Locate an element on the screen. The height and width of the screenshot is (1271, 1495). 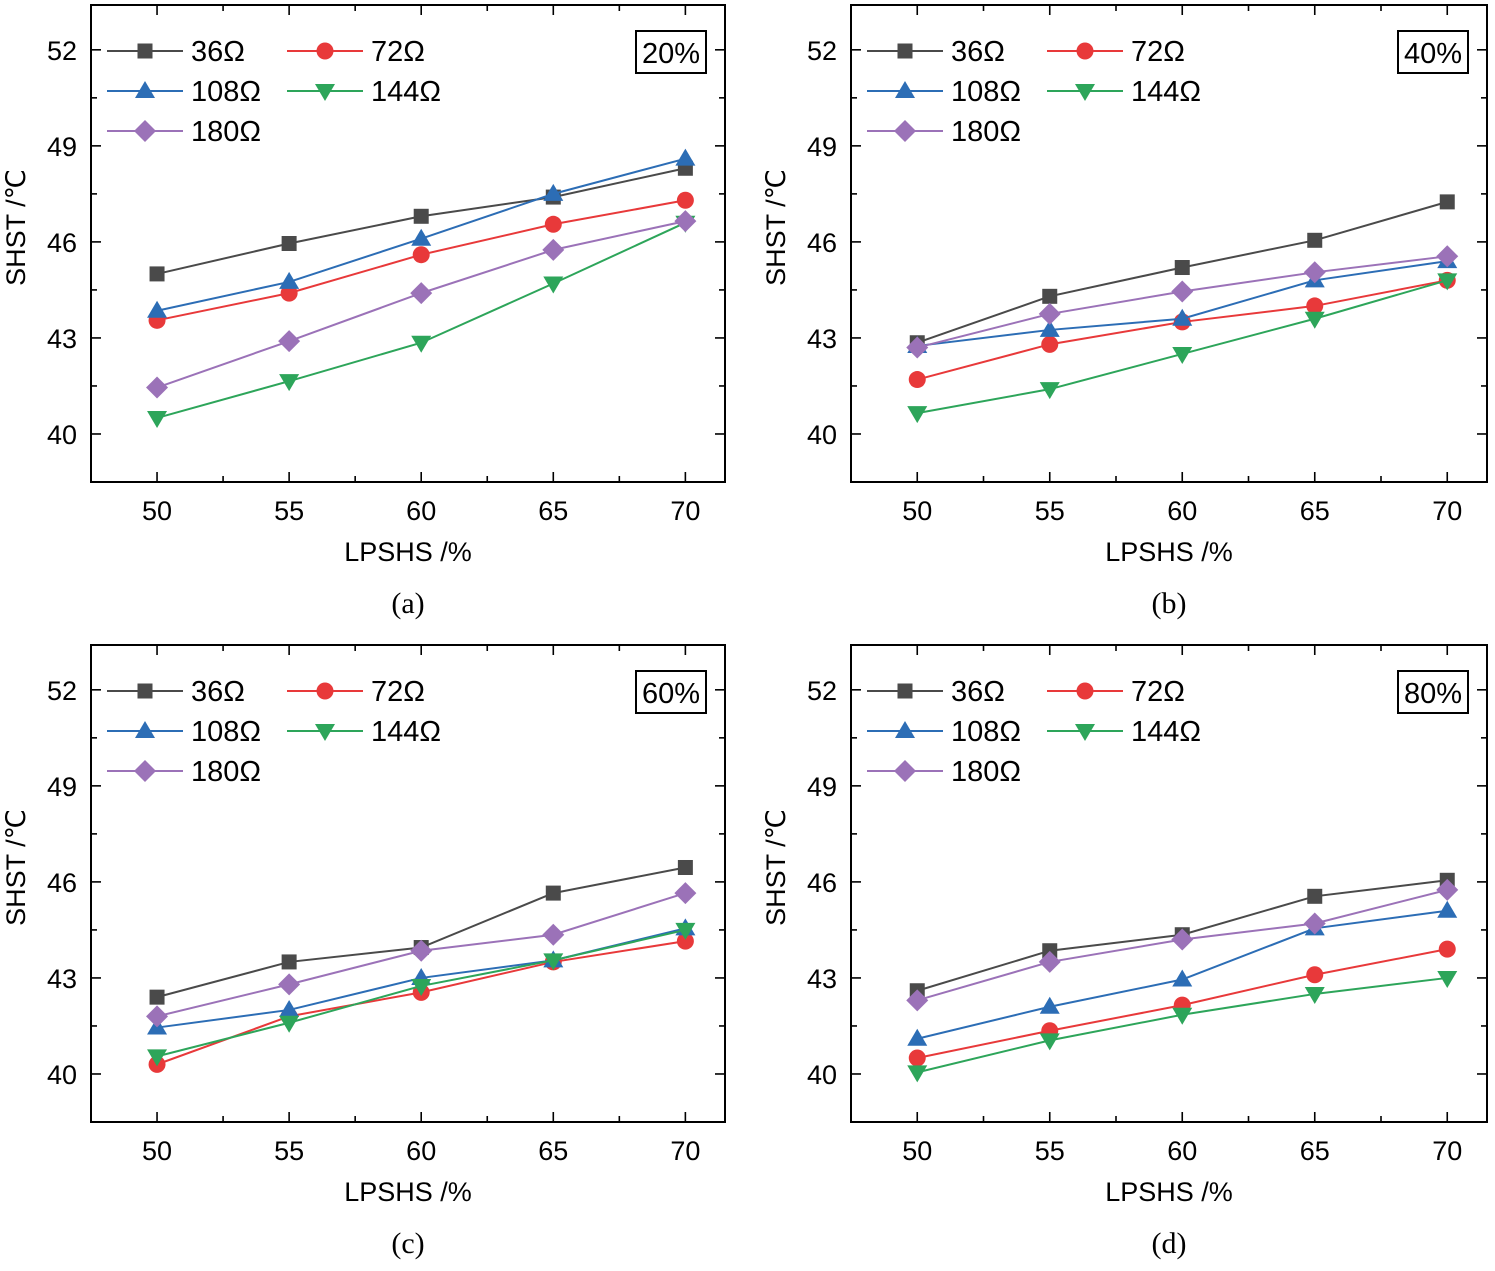
percent-tag: 80% is located at coordinates (1433, 694).